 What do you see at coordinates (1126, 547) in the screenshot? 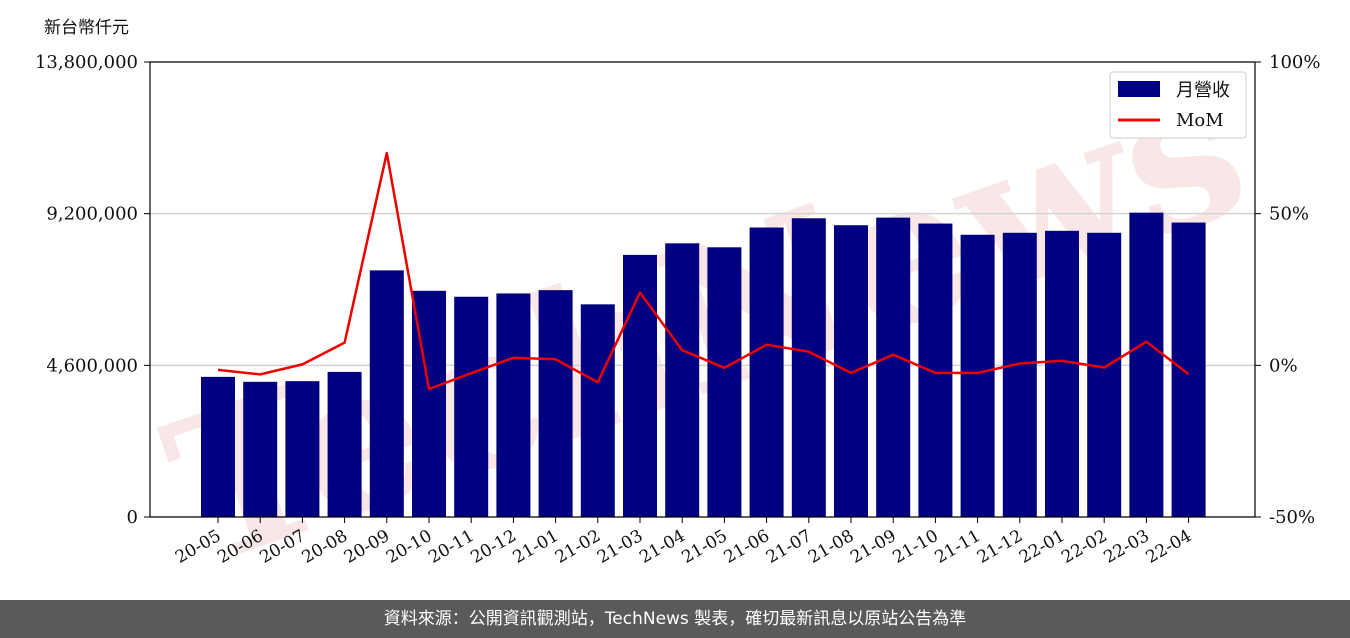
I see `x-tick-label-22-03: 22-03` at bounding box center [1126, 547].